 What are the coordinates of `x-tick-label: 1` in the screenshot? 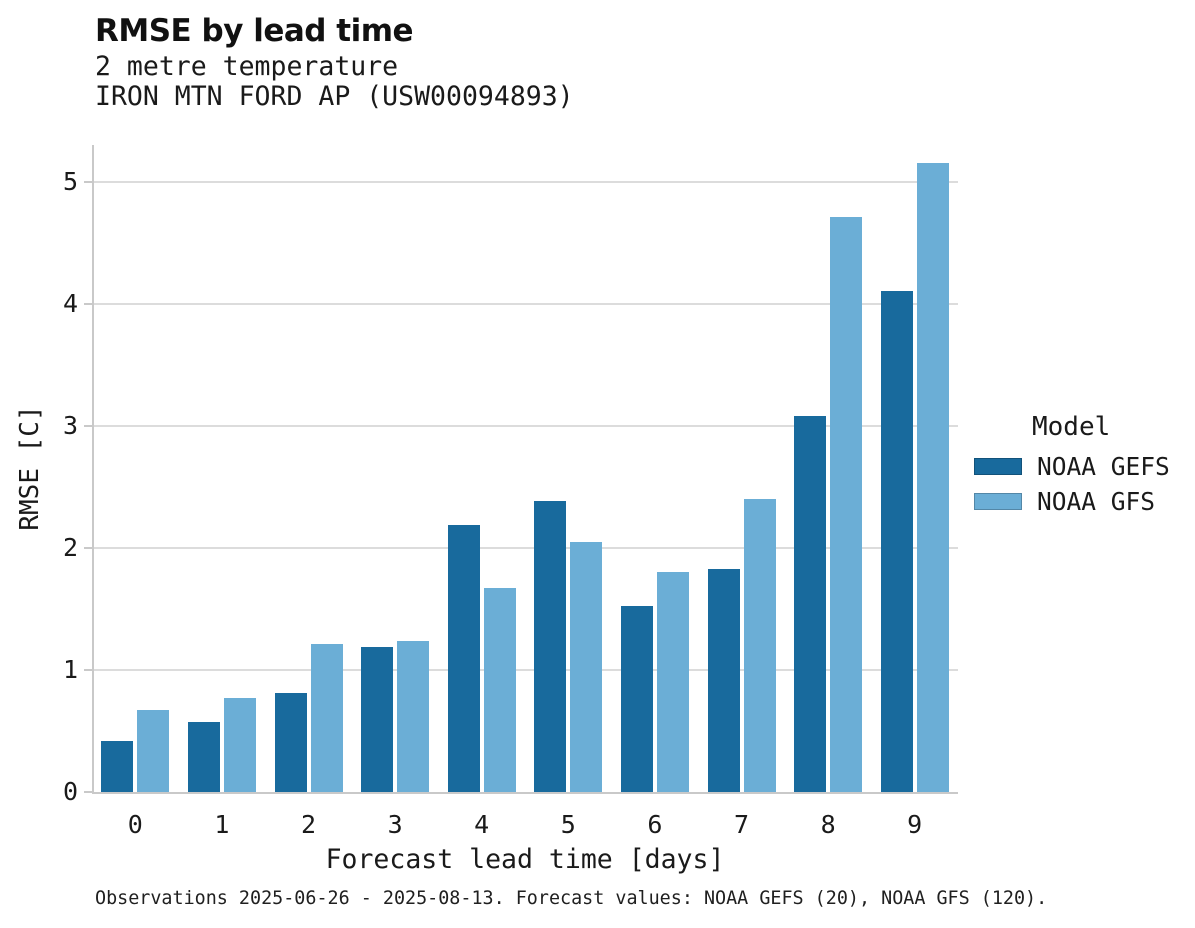 It's located at (222, 824).